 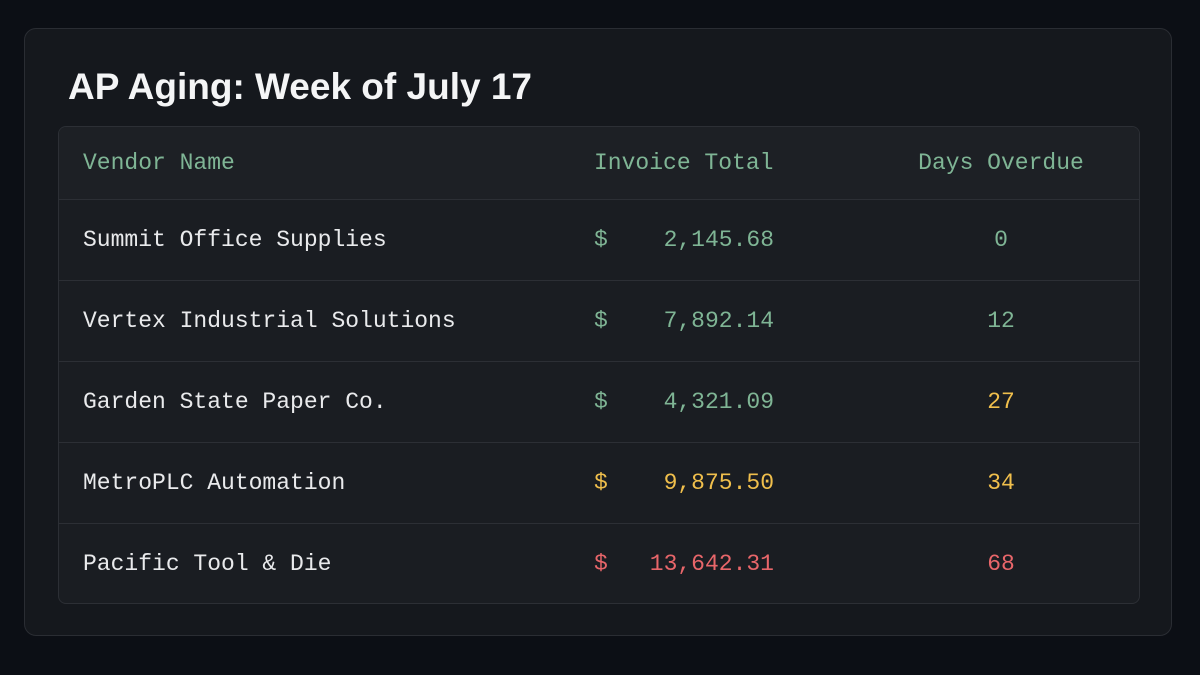 What do you see at coordinates (711, 564) in the screenshot?
I see `amount: 13,642.31` at bounding box center [711, 564].